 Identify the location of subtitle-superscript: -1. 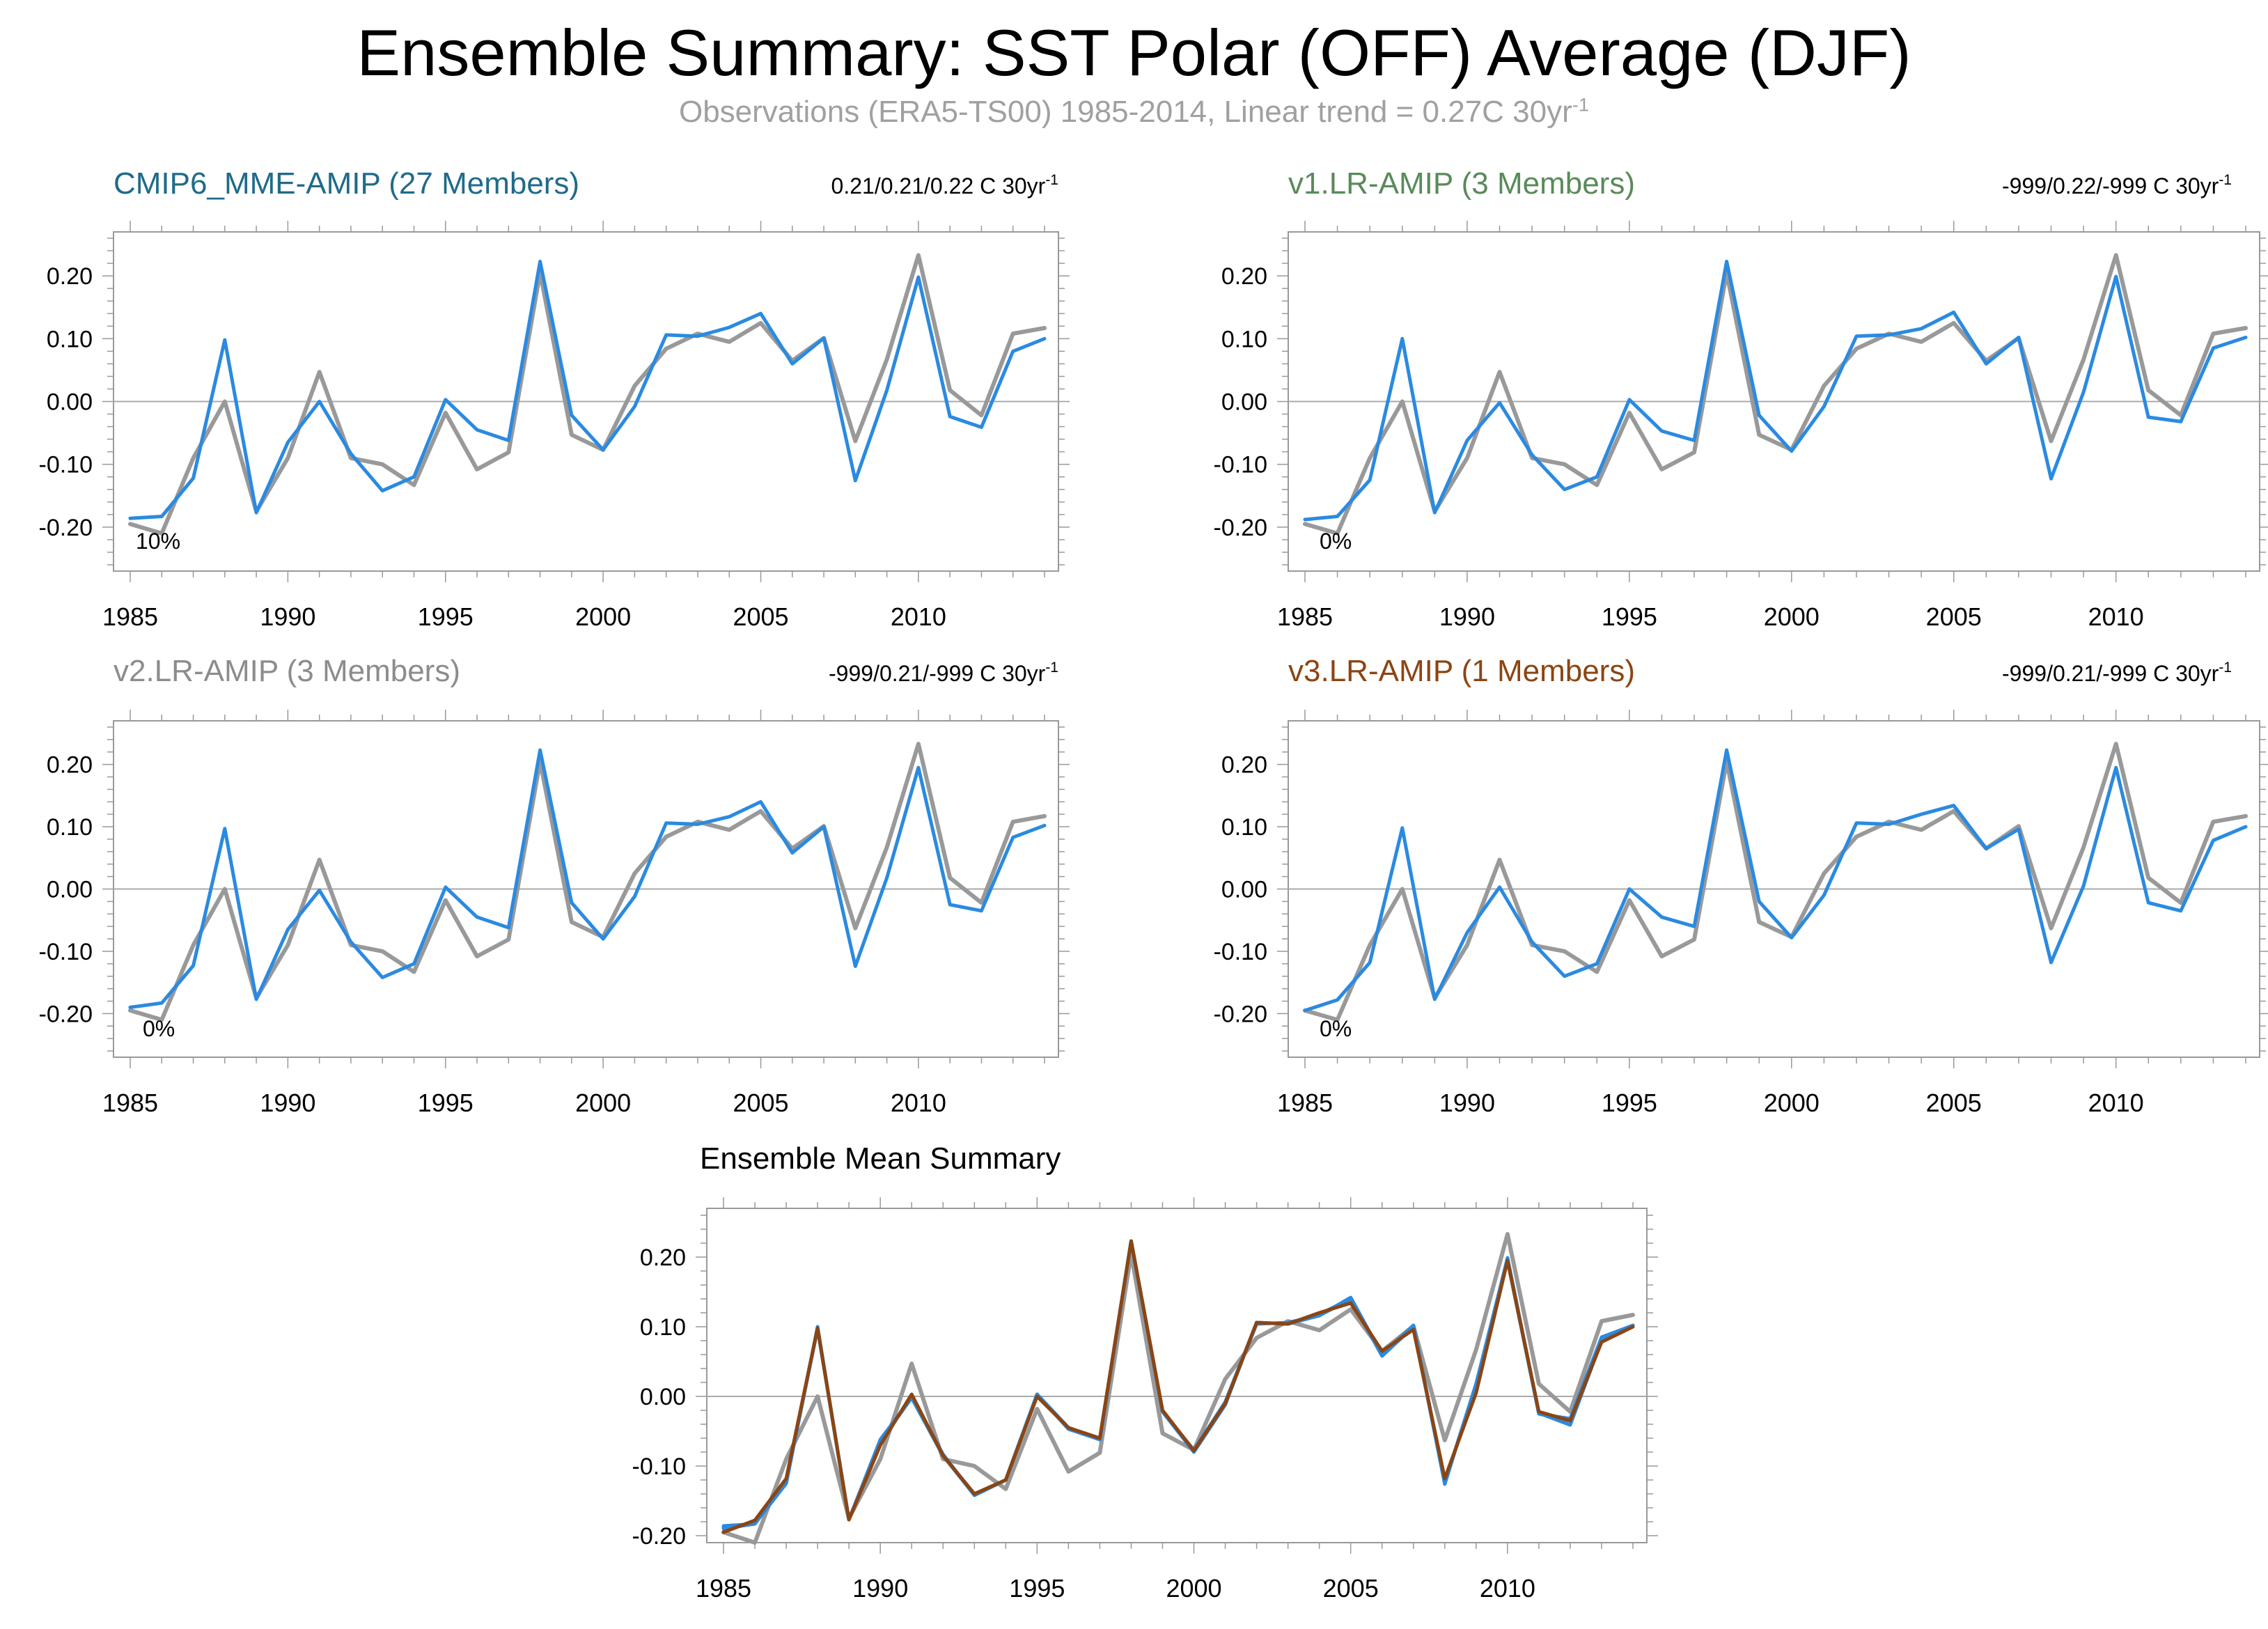
(1581, 105).